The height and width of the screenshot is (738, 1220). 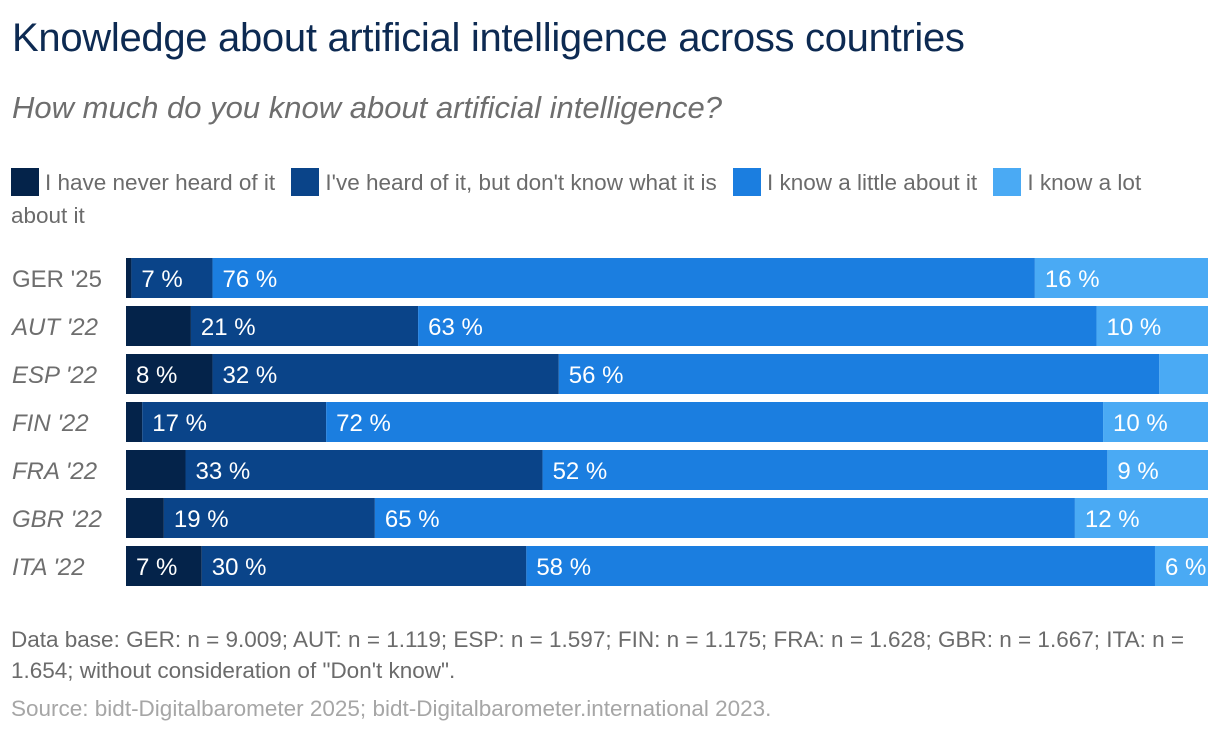 I want to click on legend-swatch-never, so click(x=25, y=182).